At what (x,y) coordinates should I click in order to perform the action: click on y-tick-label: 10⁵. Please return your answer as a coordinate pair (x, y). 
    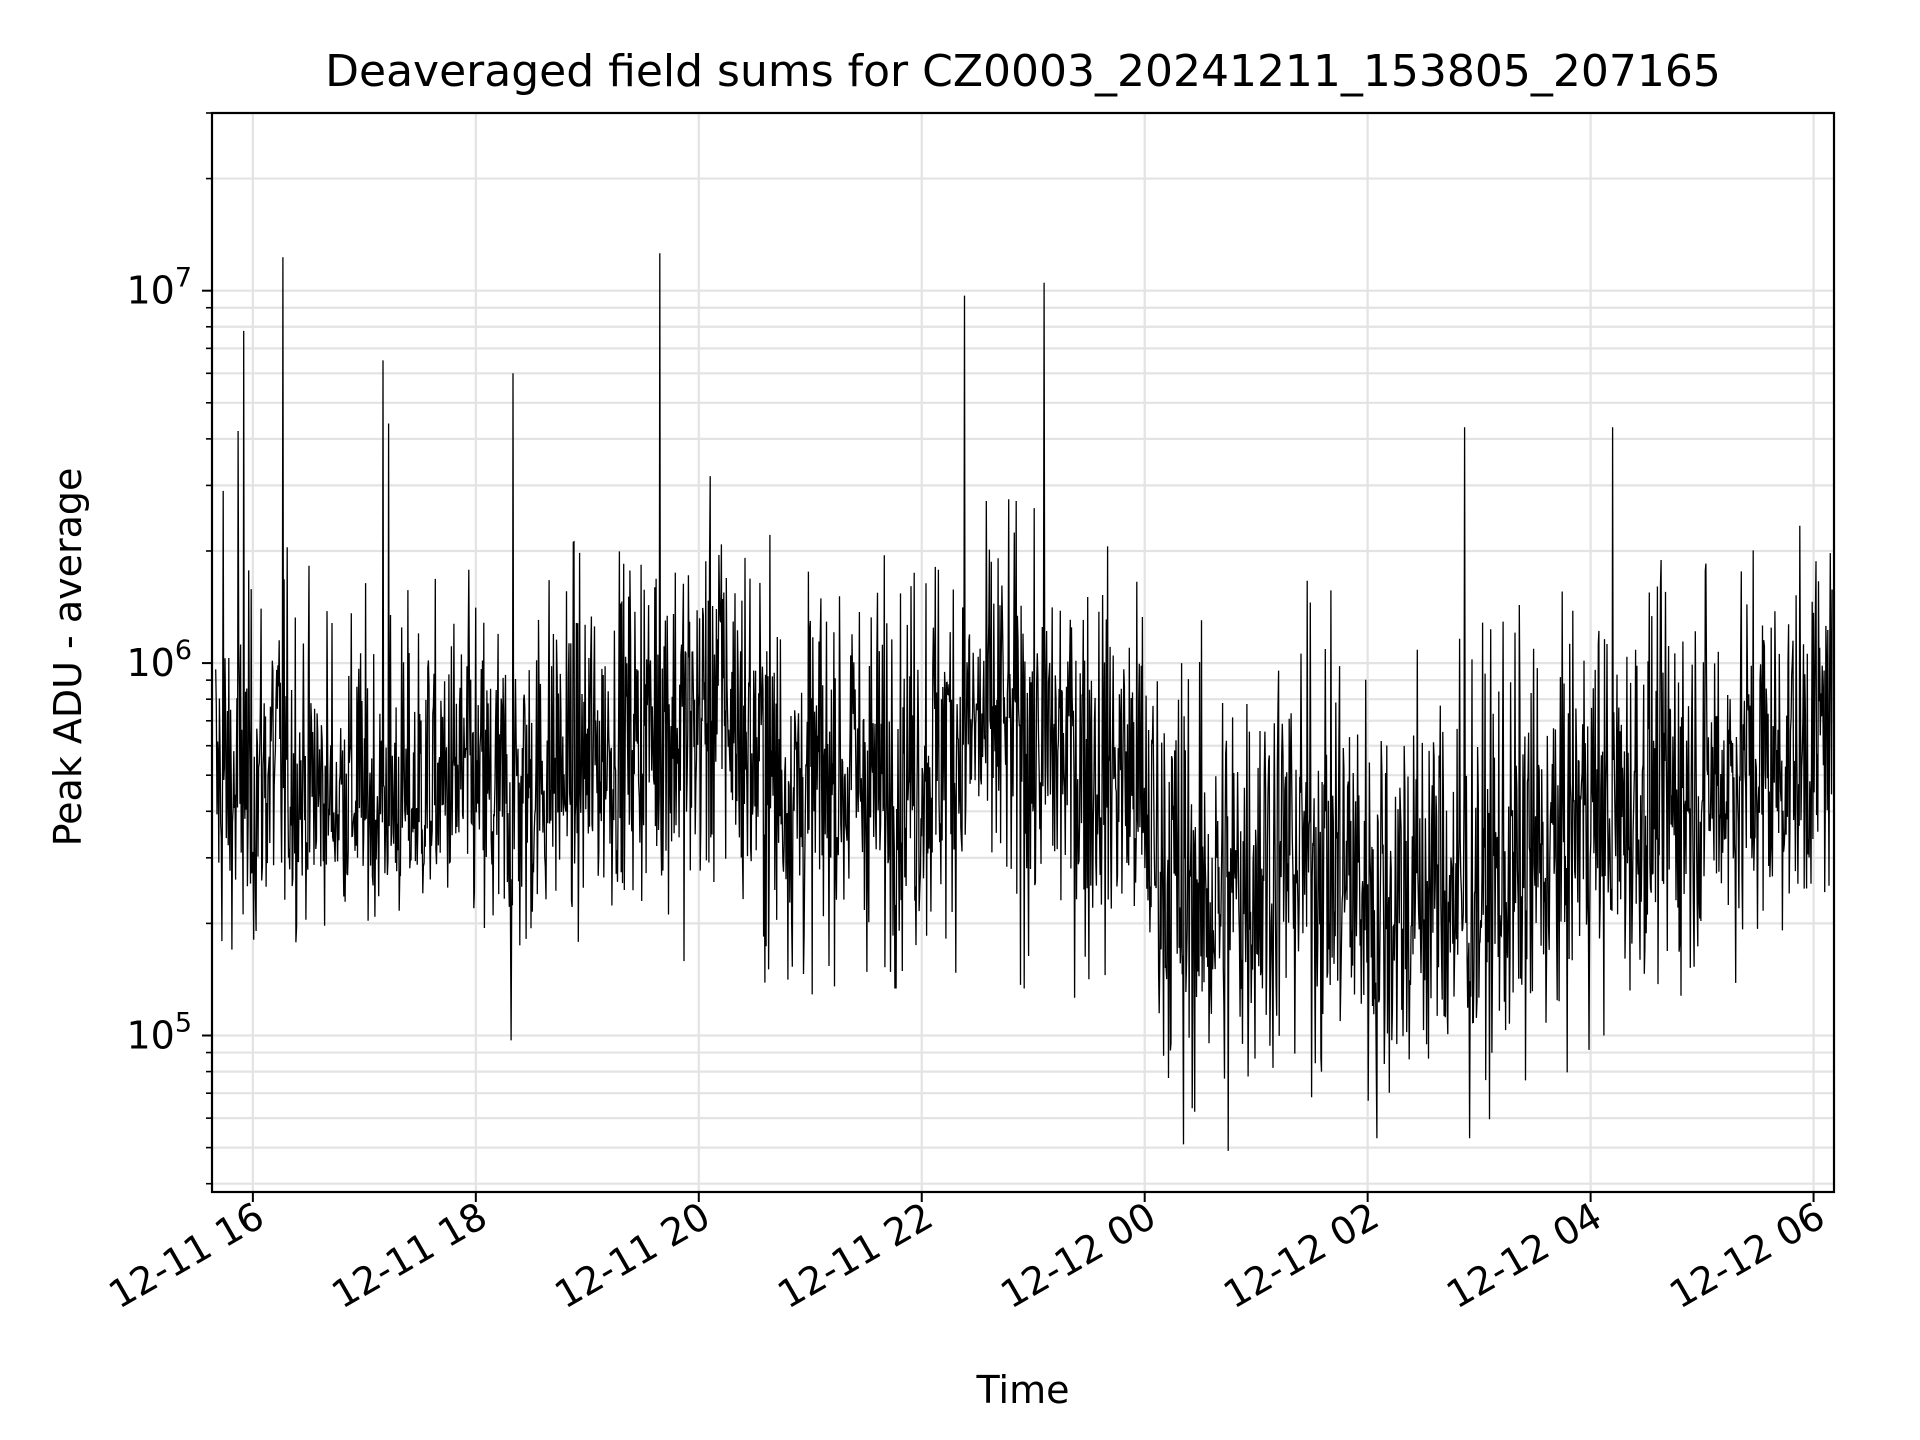
    Looking at the image, I should click on (159, 1033).